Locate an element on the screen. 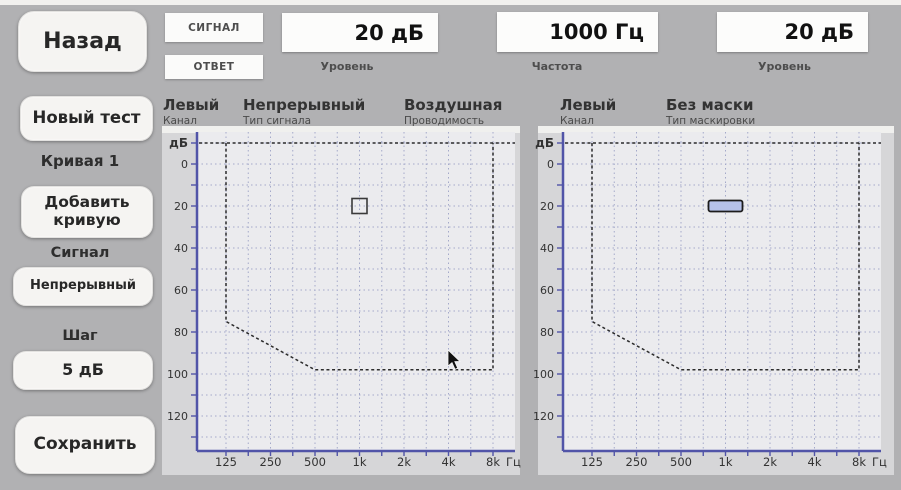 This screenshot has height=490, width=901. threshold-marker-selected is located at coordinates (725, 206).